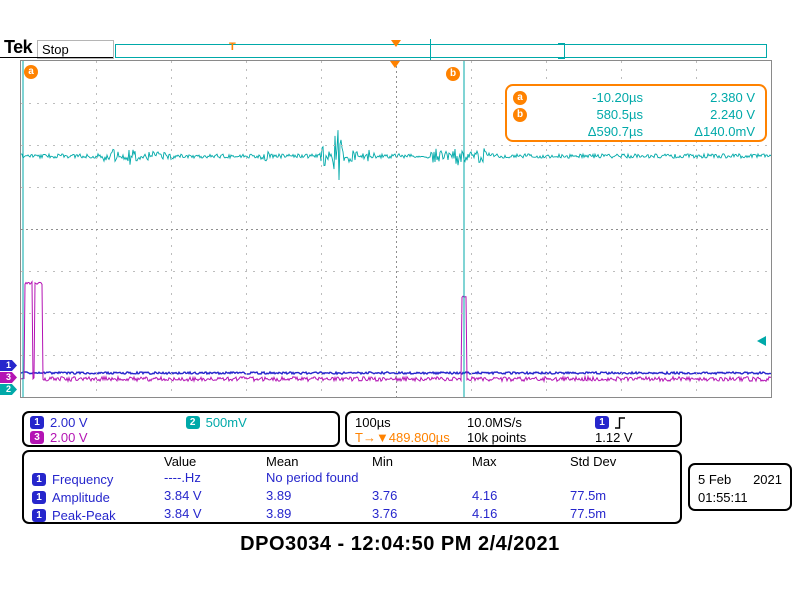 This screenshot has height=600, width=800. I want to click on meas-value: ----.Hz, so click(182, 477).